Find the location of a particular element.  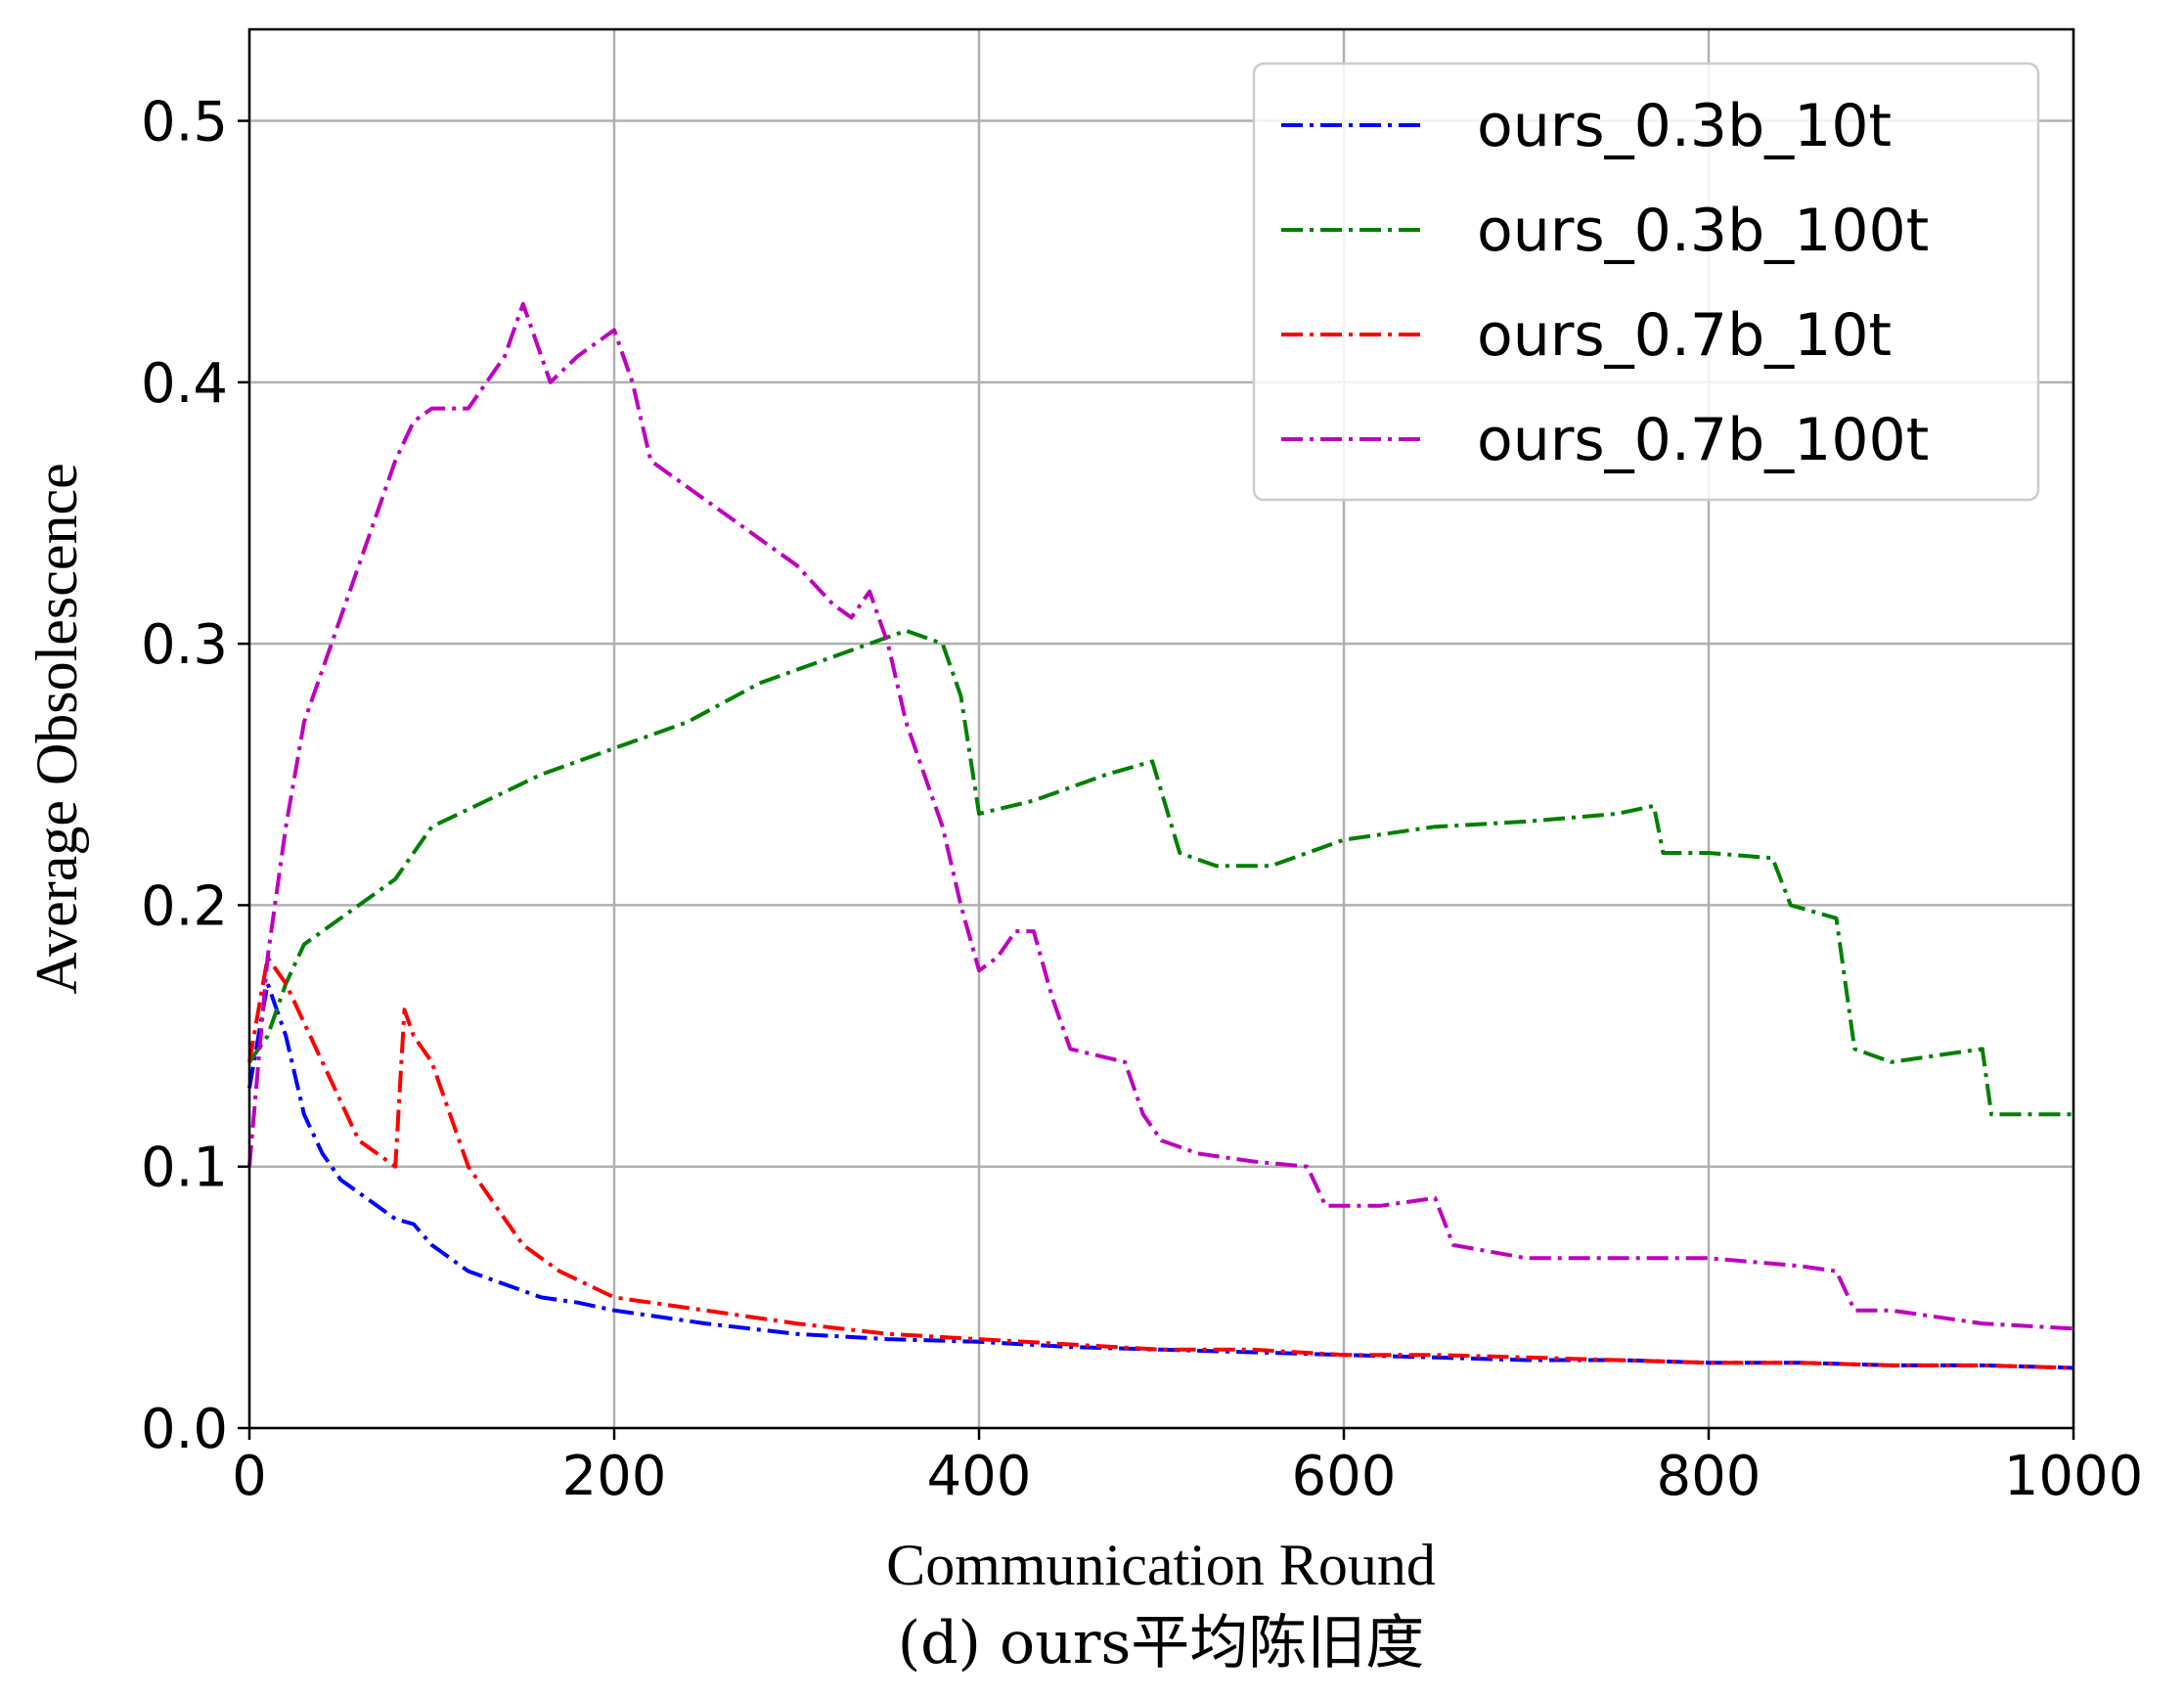

legend-label-3: ours_0.7b_10t is located at coordinates (1684, 335).